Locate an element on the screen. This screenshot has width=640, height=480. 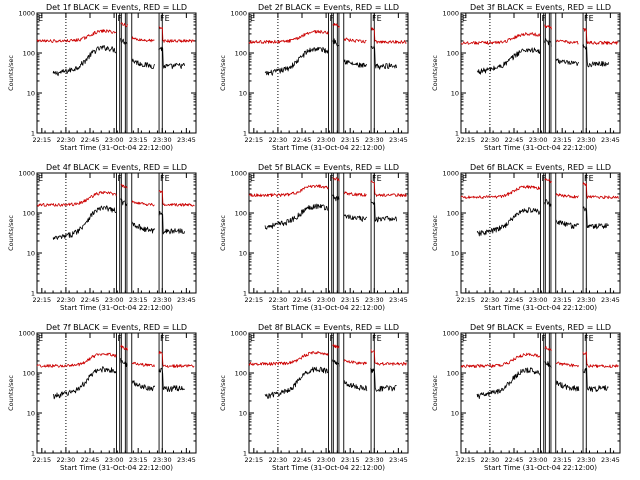
panel-title: Det 6f BLACK = Events, RED = LLD is located at coordinates (540, 167).